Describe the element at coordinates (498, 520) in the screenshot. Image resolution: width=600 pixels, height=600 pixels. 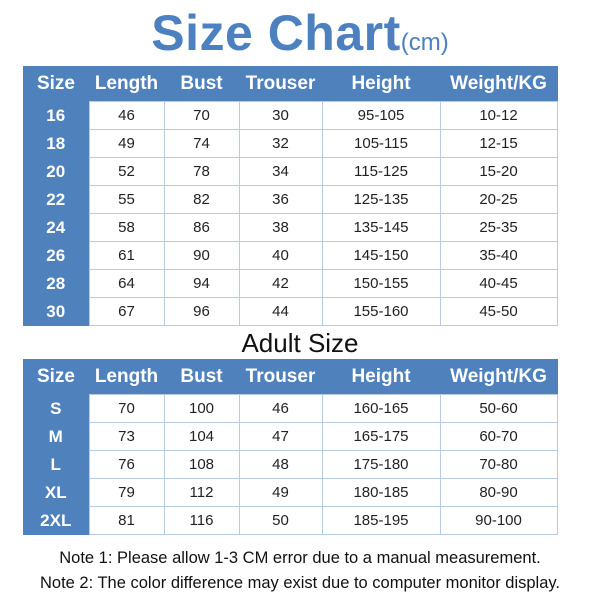
I see `table-cell: 90-100` at that location.